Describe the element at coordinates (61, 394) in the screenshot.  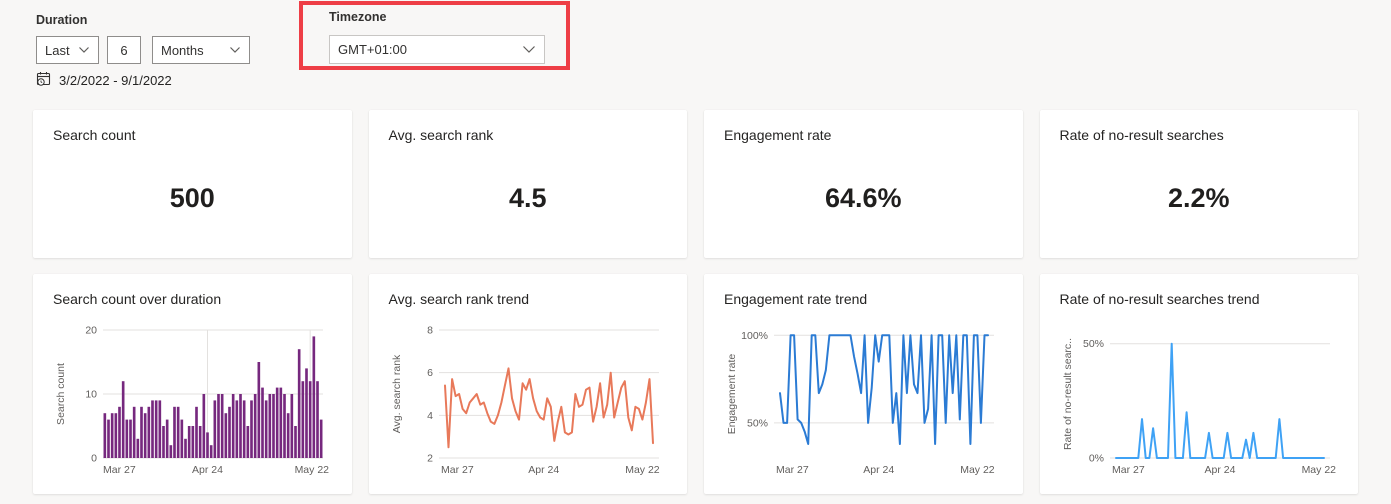
I see `svg-text: Search count` at that location.